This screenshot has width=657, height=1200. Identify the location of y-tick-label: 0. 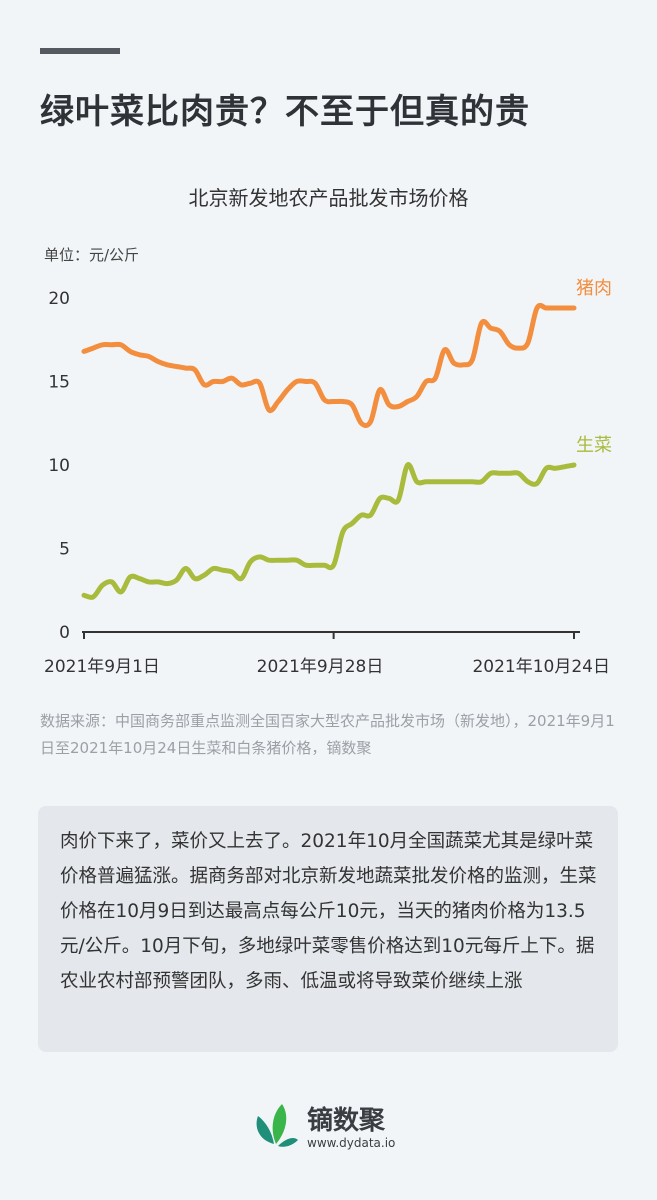
(64, 633).